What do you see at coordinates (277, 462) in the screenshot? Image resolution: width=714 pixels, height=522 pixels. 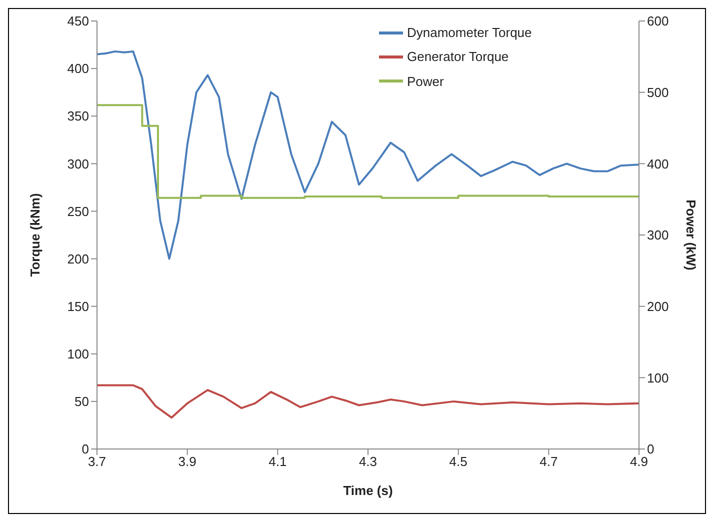 I see `x-tick-label: 4.1` at bounding box center [277, 462].